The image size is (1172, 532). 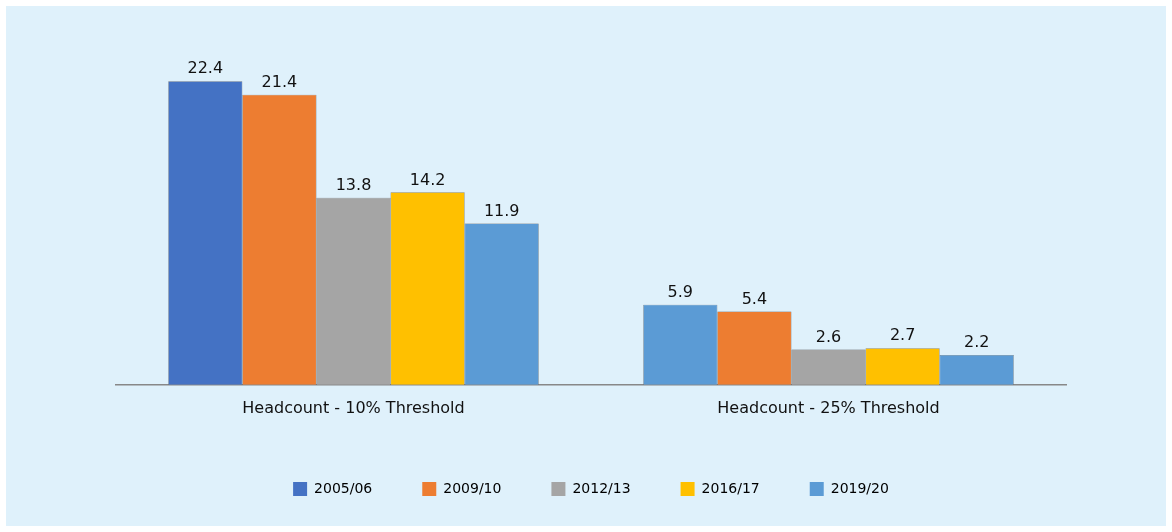 What do you see at coordinates (205, 68) in the screenshot?
I see `data-label: 22.4` at bounding box center [205, 68].